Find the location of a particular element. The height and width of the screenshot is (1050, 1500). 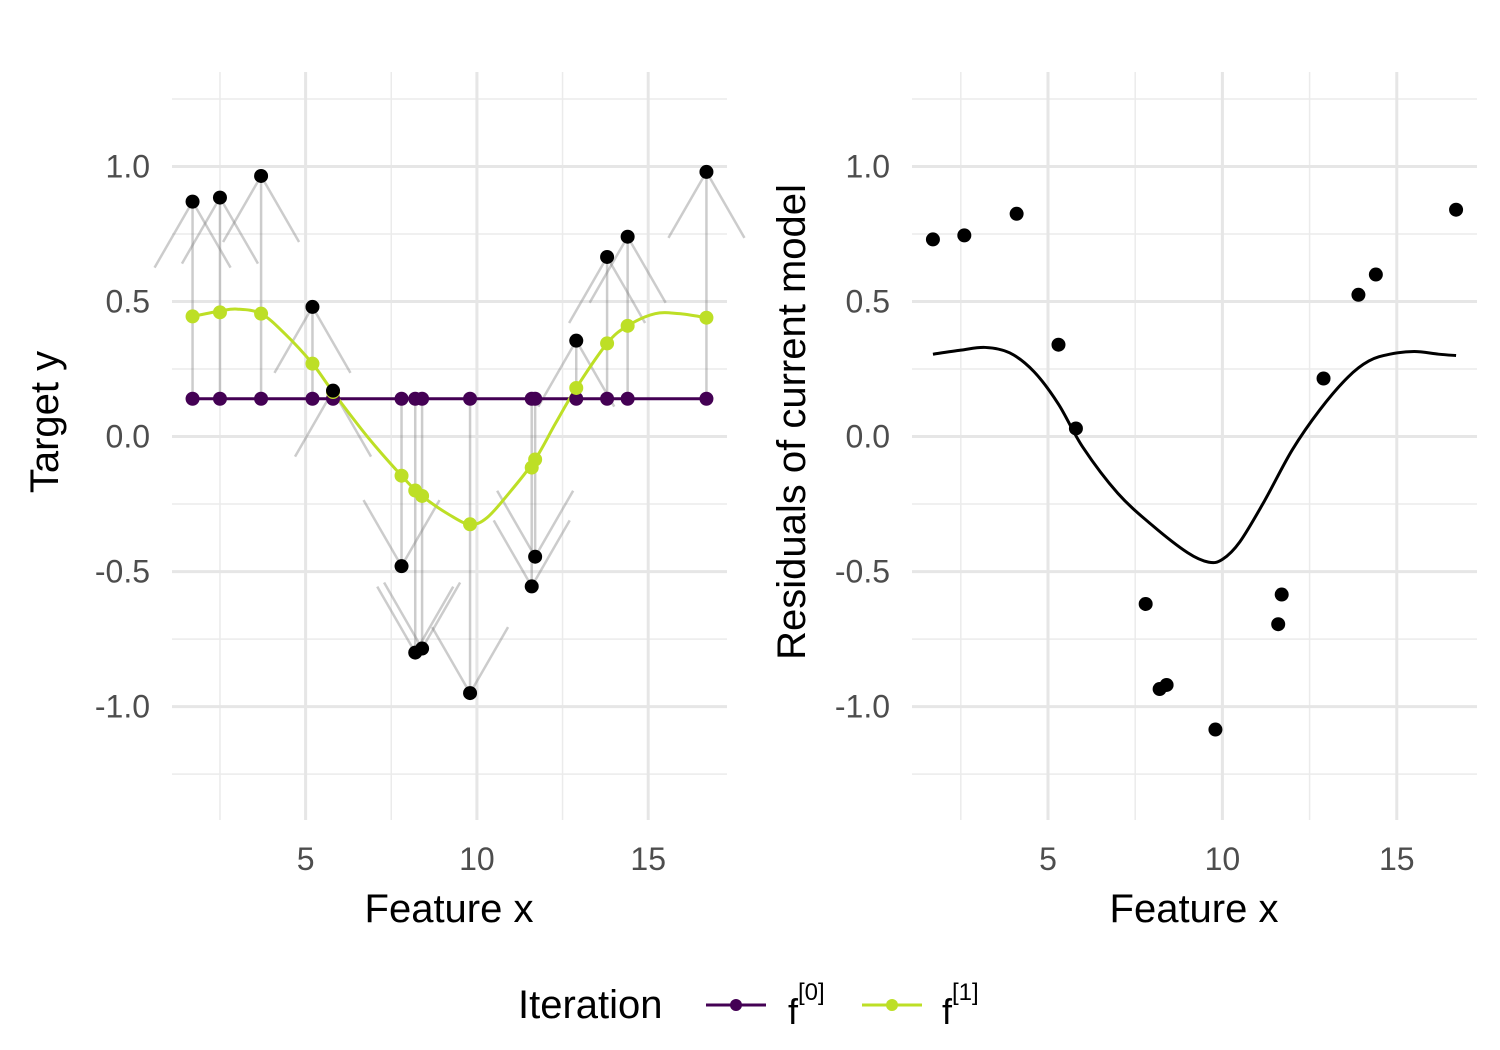

right-y-tick-labels: -1.0 -0.5 0.0 0.5 1.0 is located at coordinates (862, 437).